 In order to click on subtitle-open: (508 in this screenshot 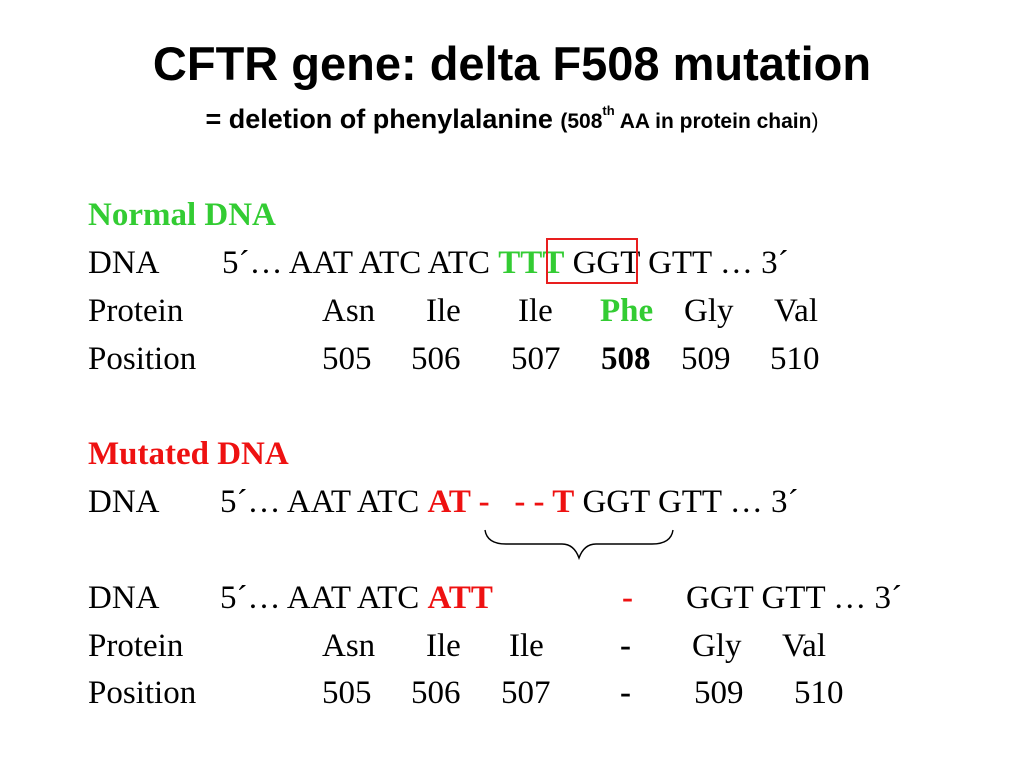, I will do `click(581, 121)`.